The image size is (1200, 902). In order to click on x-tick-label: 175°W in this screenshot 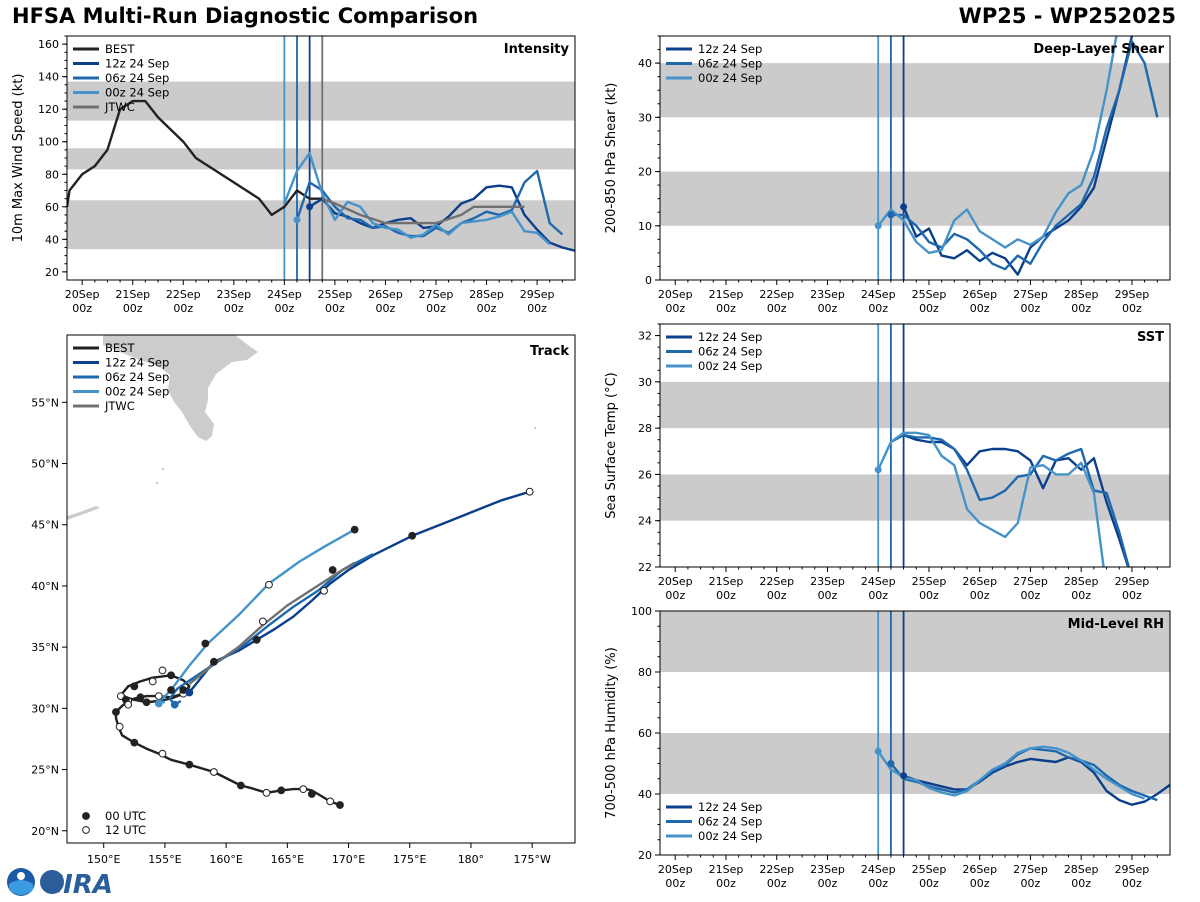, I will do `click(531, 859)`.